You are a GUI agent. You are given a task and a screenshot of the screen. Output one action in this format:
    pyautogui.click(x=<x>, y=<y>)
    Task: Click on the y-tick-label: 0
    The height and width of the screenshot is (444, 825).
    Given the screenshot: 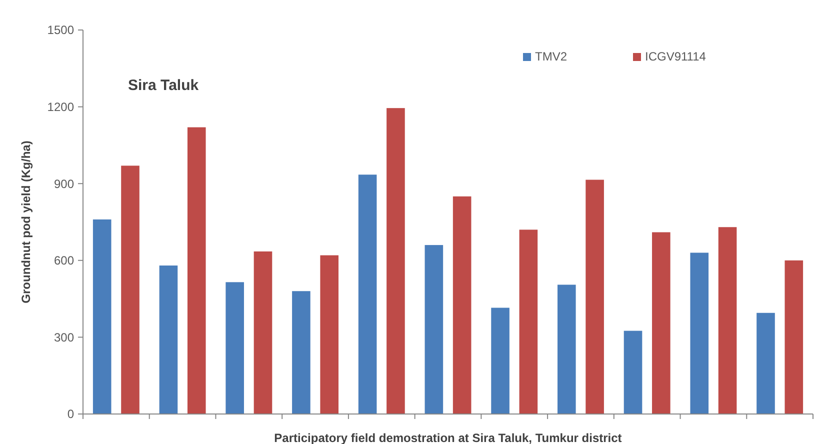 What is the action you would take?
    pyautogui.click(x=70, y=414)
    